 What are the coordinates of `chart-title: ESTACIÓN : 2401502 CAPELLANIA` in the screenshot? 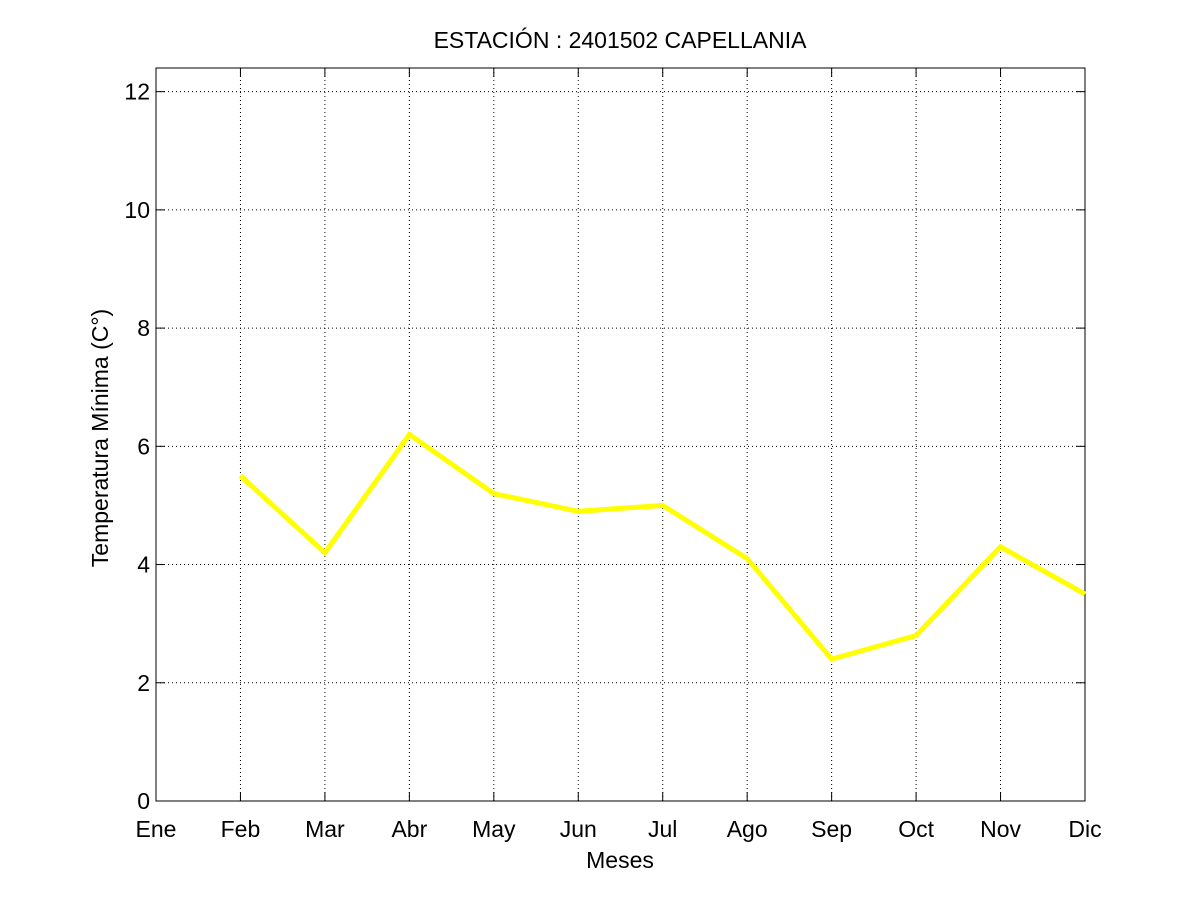 It's located at (621, 40).